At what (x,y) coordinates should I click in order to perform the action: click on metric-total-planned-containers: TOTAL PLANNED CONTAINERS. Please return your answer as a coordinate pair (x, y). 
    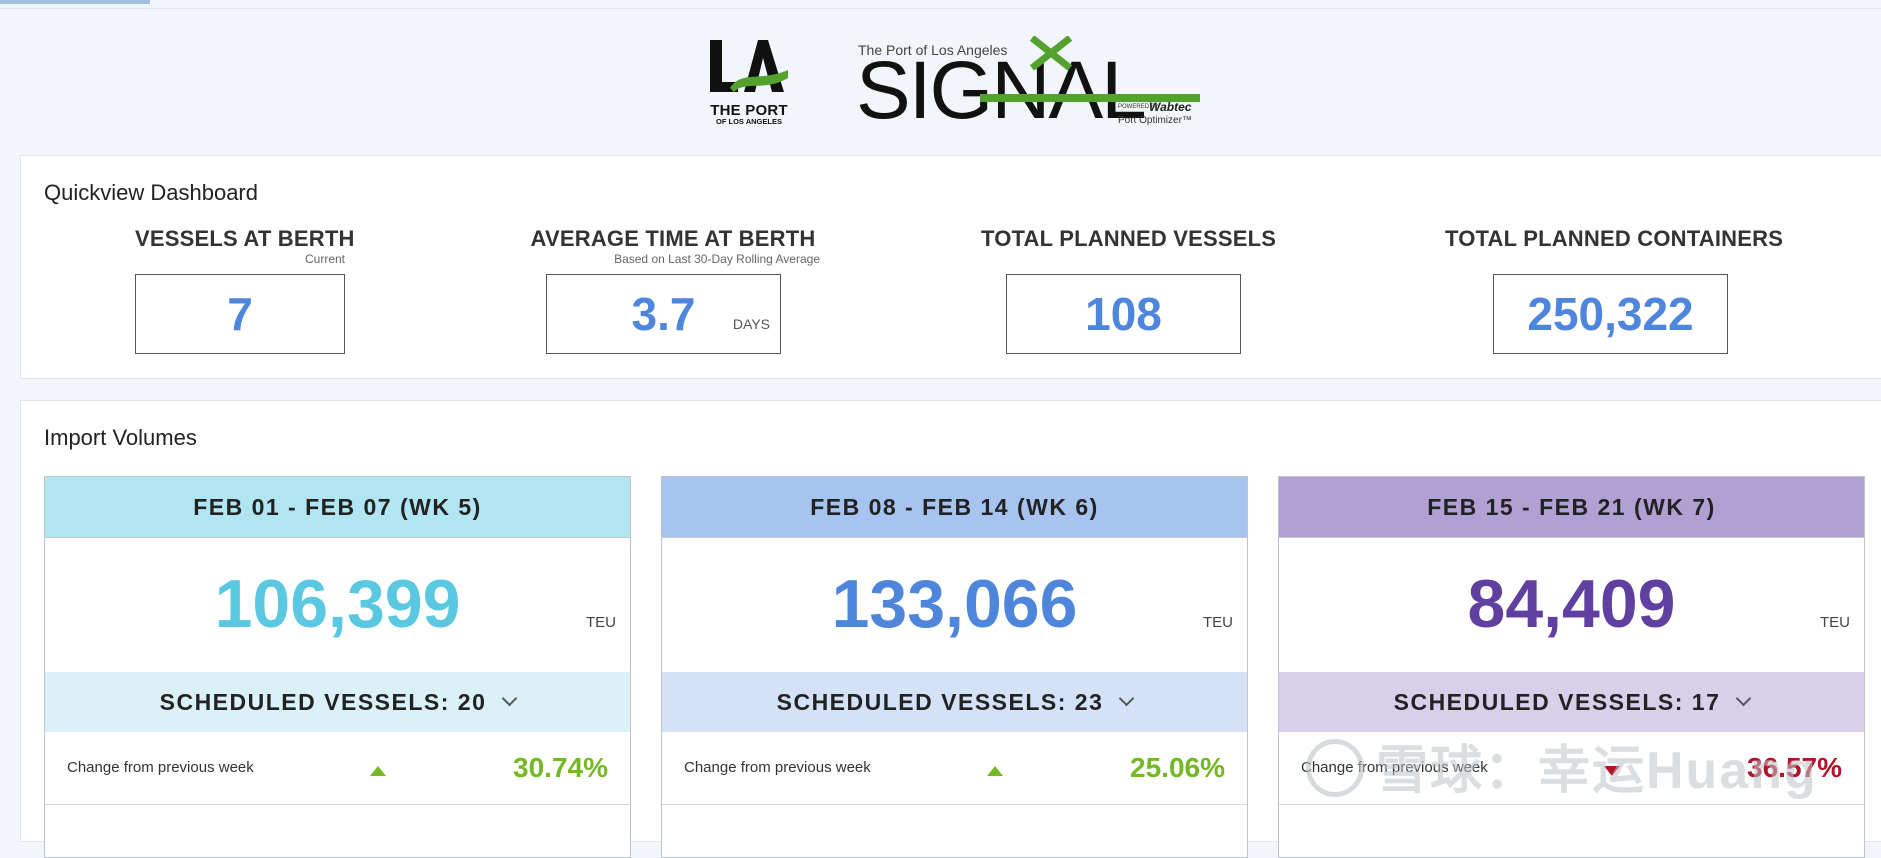
    Looking at the image, I should click on (1614, 239).